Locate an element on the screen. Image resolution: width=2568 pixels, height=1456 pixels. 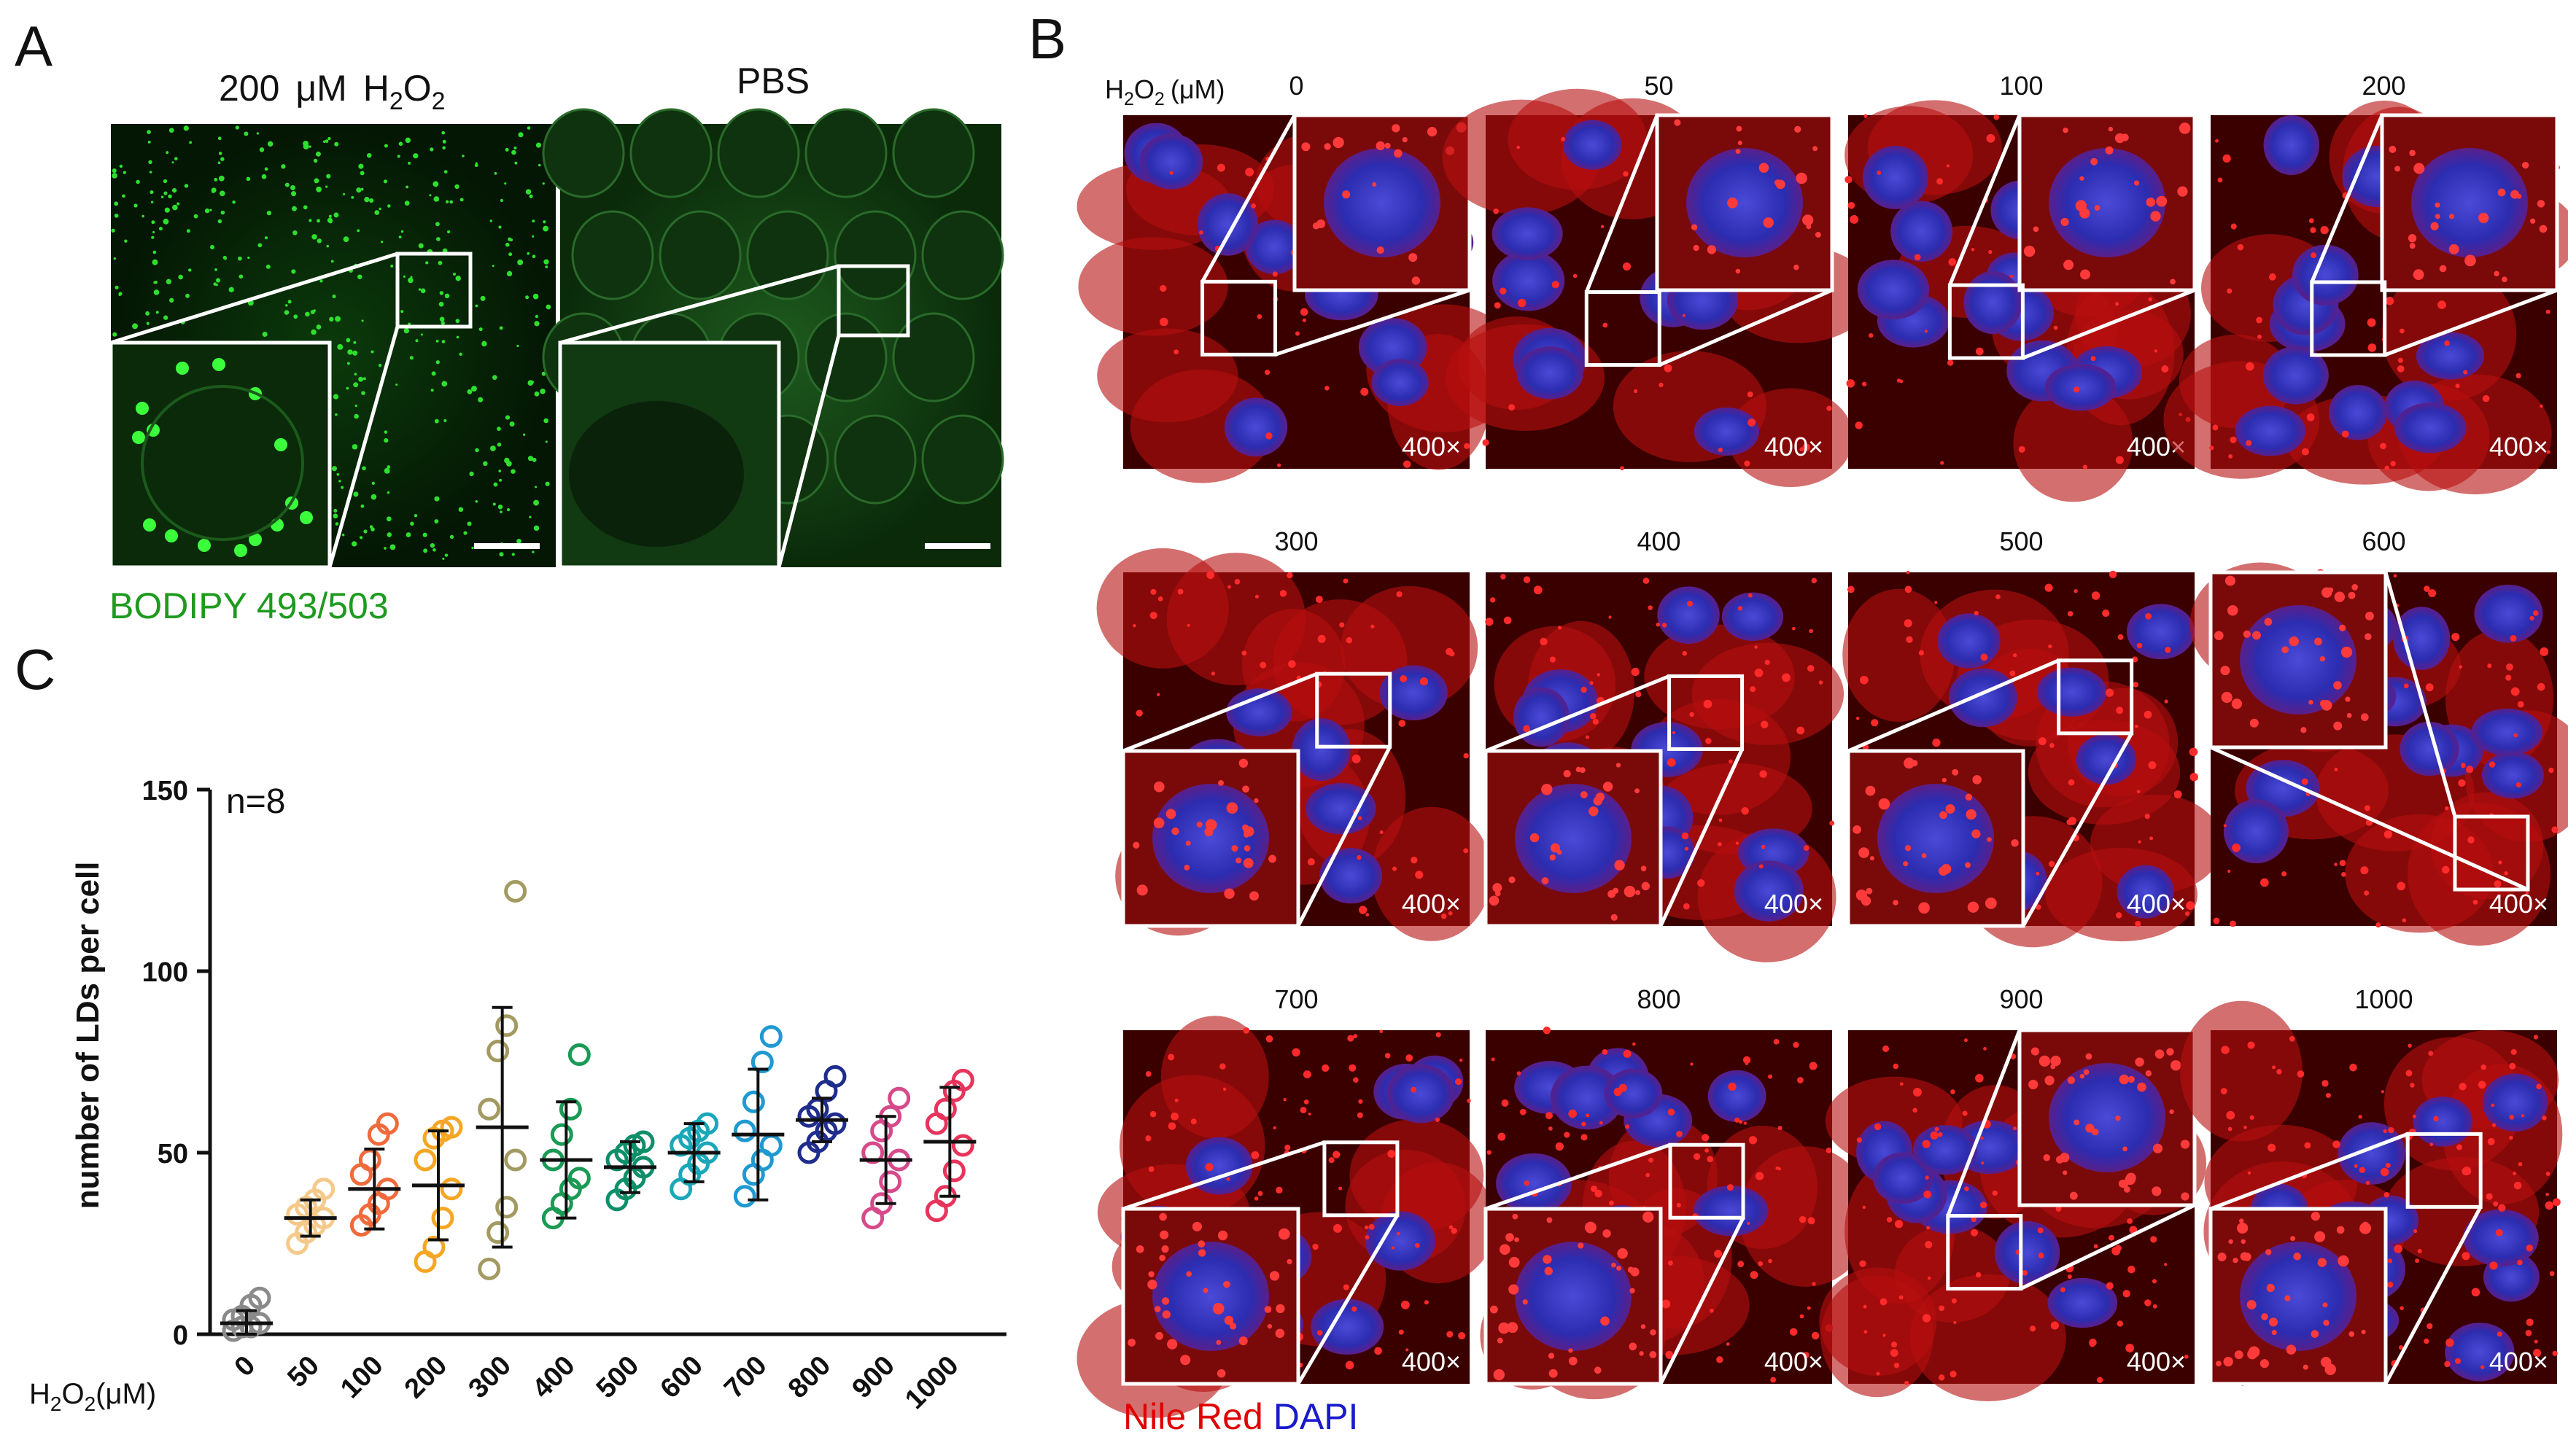
bodipy-h2o2-image is located at coordinates (332, 346).